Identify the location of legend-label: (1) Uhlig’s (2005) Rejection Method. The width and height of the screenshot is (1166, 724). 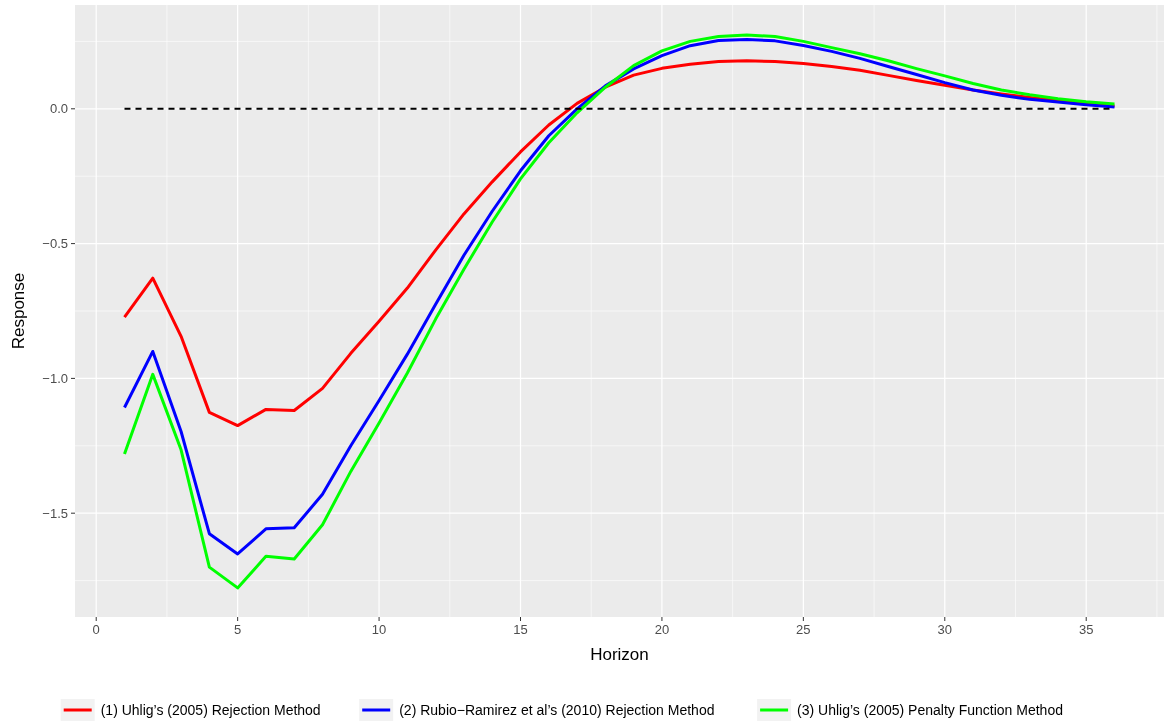
(210, 709).